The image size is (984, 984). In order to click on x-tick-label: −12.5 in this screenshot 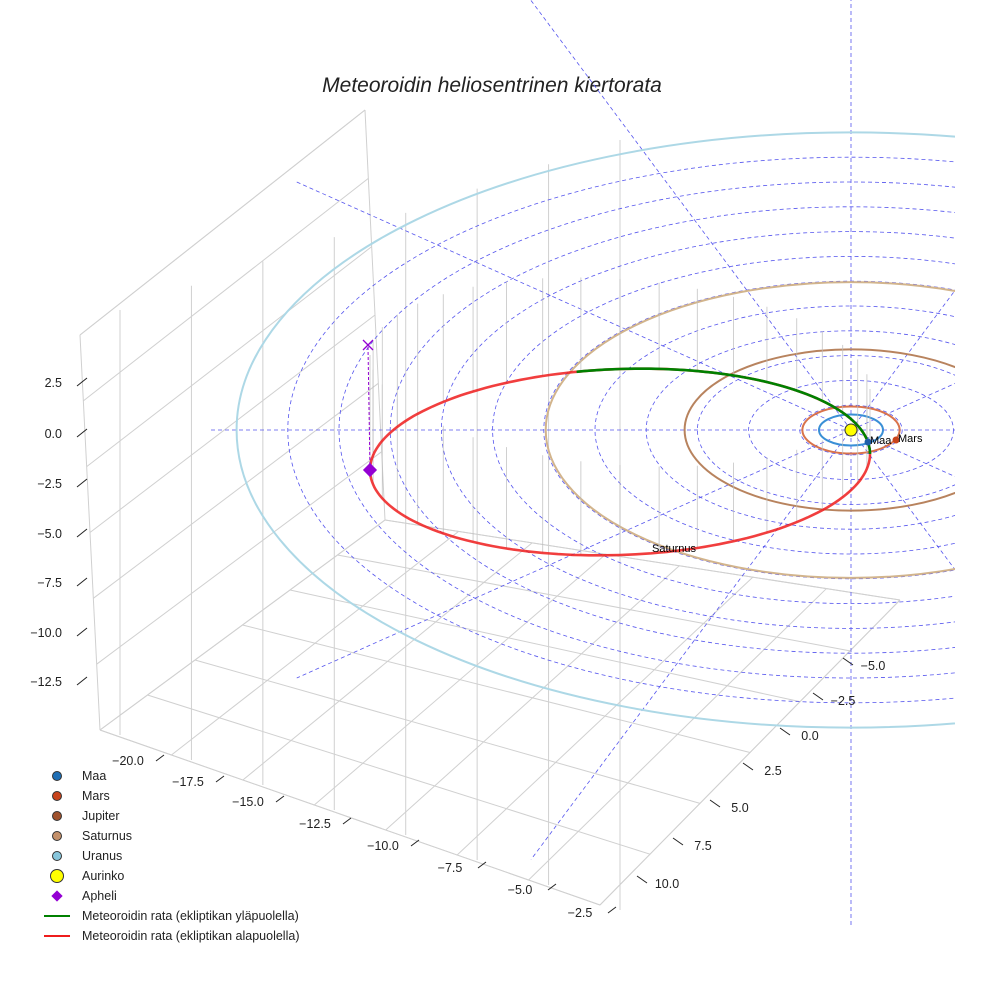, I will do `click(315, 824)`.